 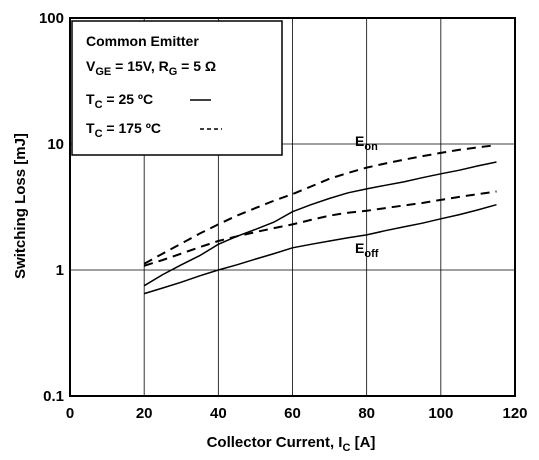 What do you see at coordinates (20, 206) in the screenshot?
I see `y-axis-title: Switching Loss [mJ]` at bounding box center [20, 206].